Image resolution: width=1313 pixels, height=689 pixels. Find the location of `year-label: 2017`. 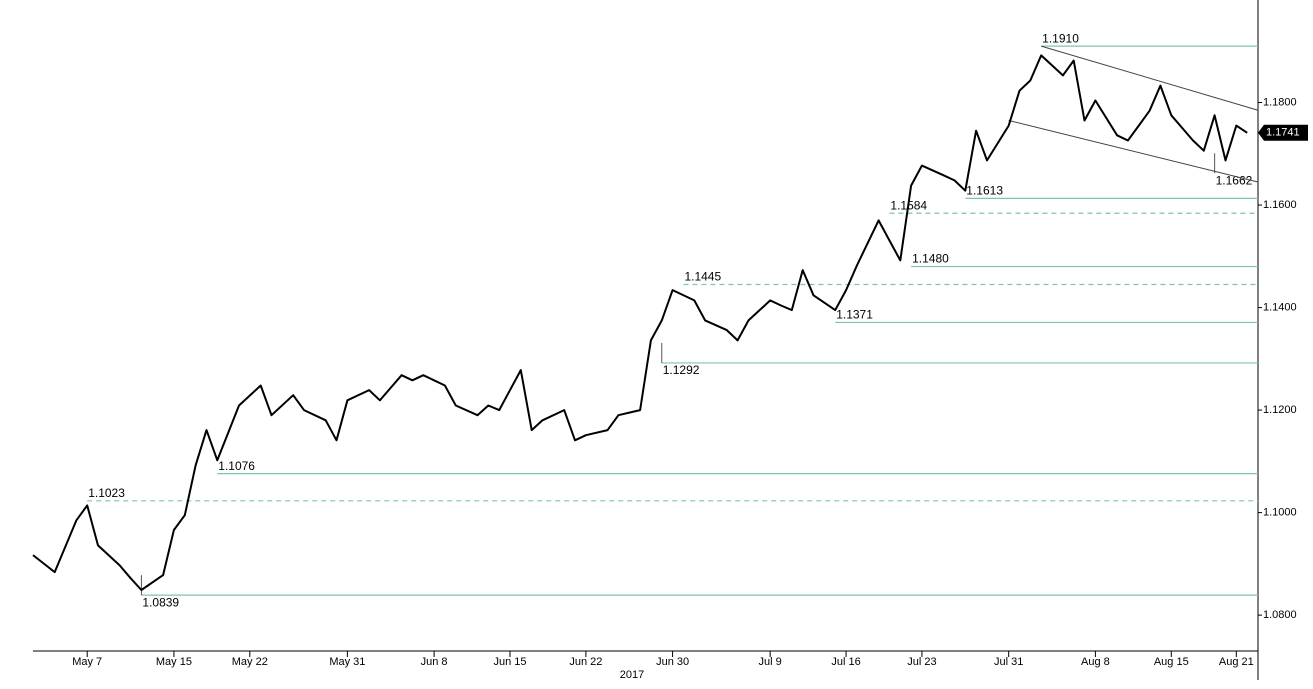

year-label: 2017 is located at coordinates (632, 675).